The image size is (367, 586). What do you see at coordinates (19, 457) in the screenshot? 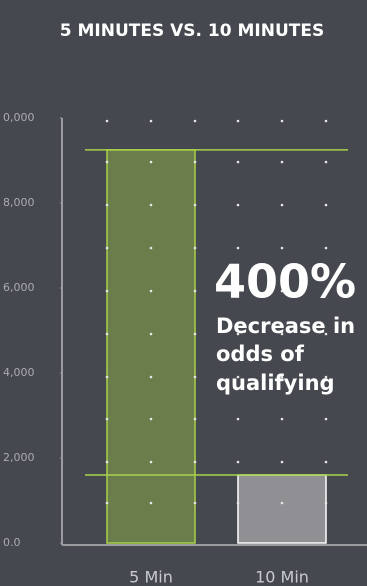
I see `y-tick-label: 2,000` at bounding box center [19, 457].